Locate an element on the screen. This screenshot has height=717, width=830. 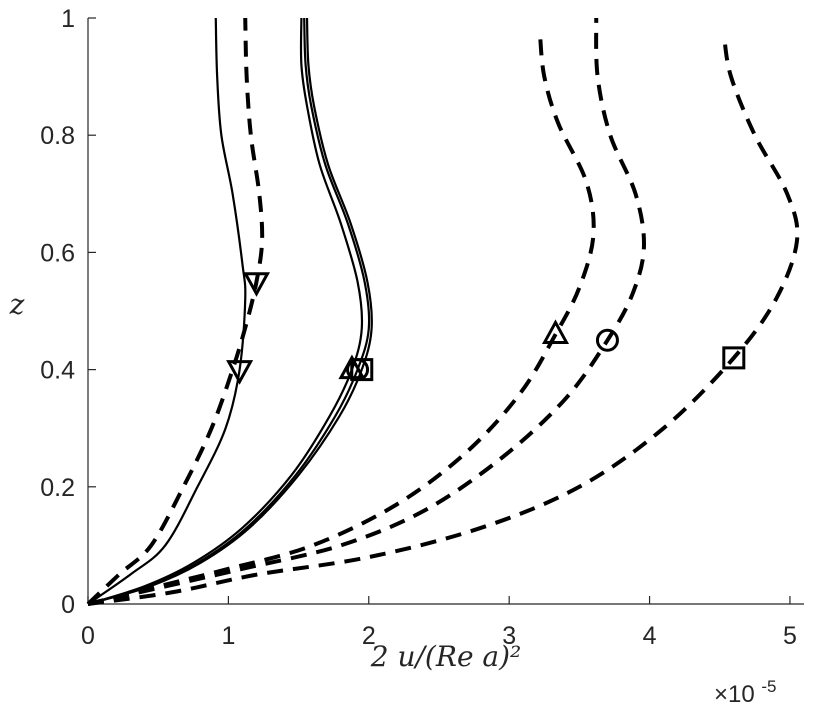
x-tick-label: 3 is located at coordinates (509, 636).